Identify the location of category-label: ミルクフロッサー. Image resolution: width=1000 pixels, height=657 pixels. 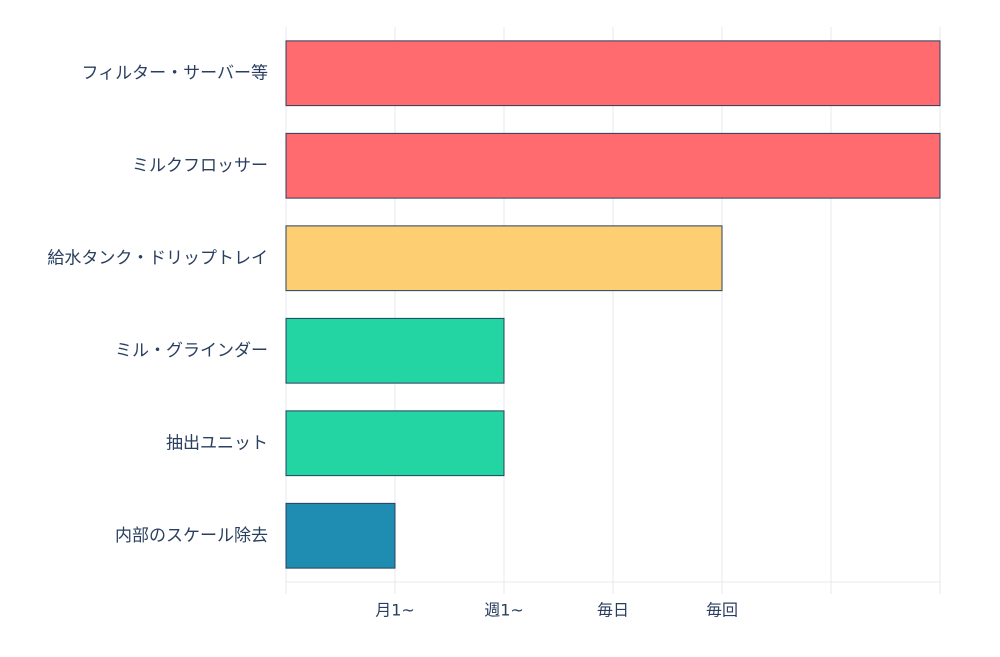
(200, 166).